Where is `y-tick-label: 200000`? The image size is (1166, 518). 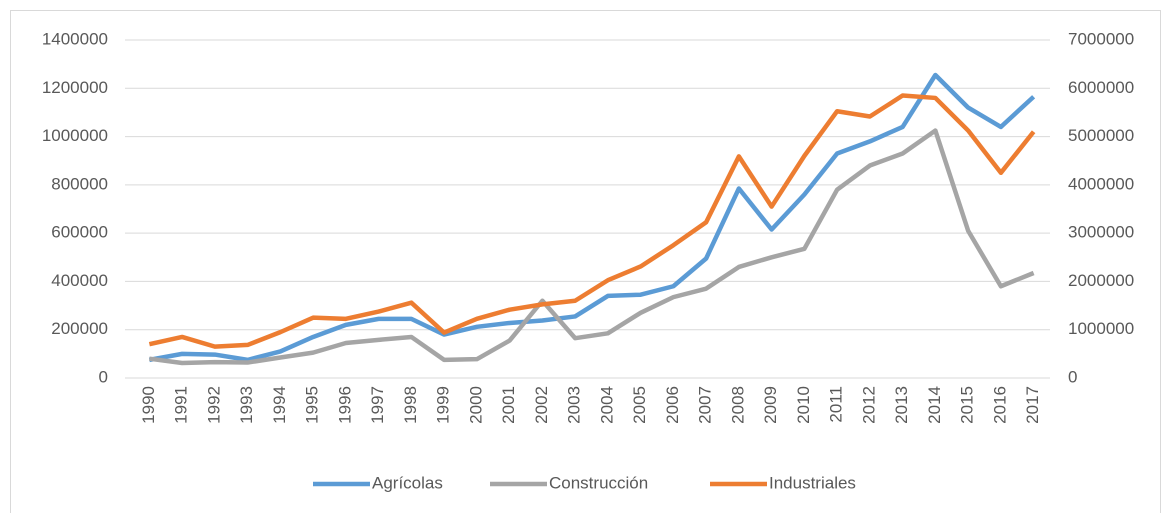
y-tick-label: 200000 is located at coordinates (79, 328).